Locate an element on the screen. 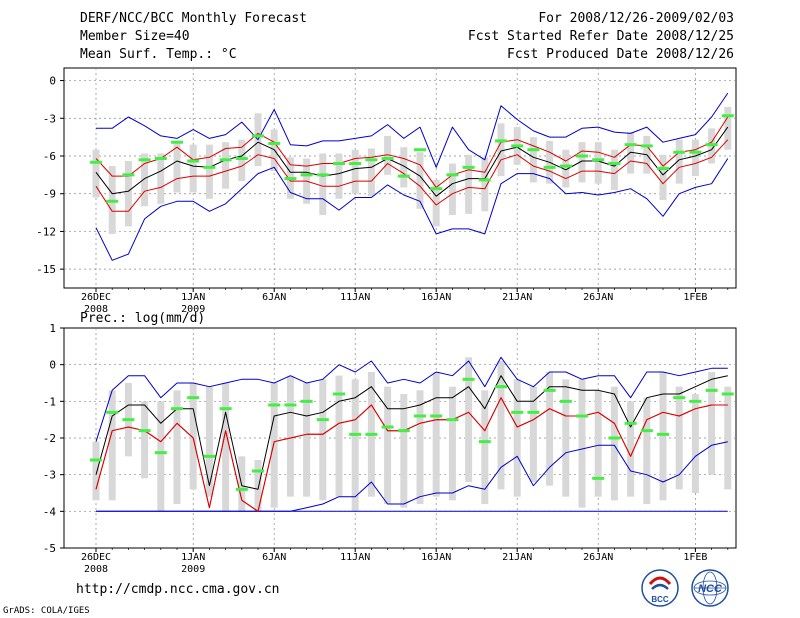 The width and height of the screenshot is (800, 618). temp-xtick-label: 11JAN is located at coordinates (355, 297).